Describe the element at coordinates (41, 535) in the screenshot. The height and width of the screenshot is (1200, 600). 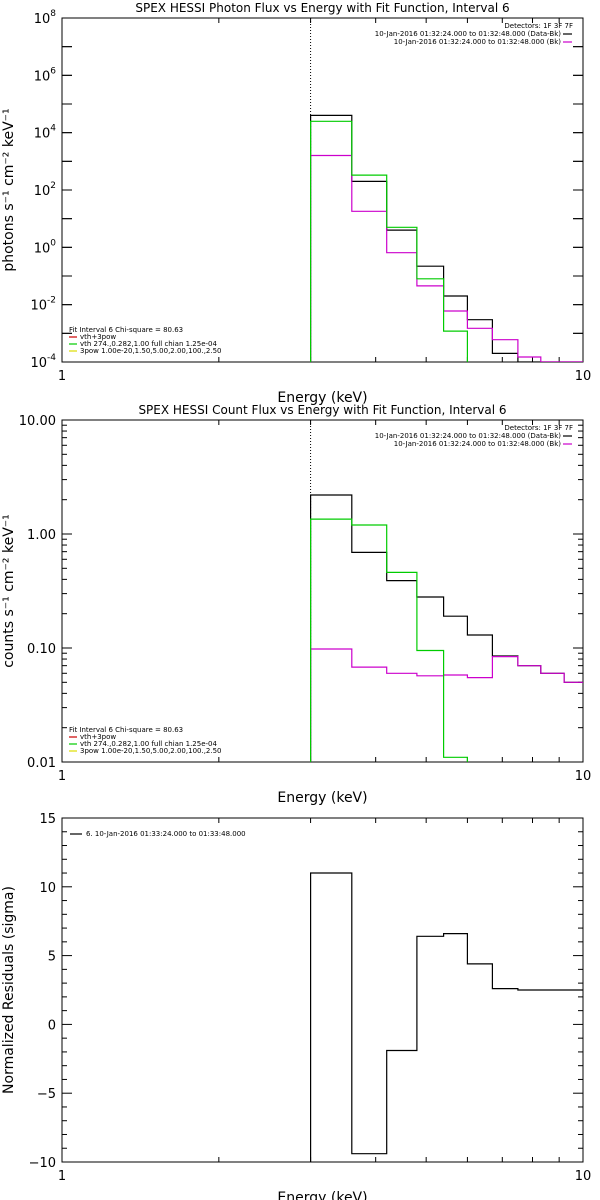
I see `y-tick-label: 1.00` at that location.